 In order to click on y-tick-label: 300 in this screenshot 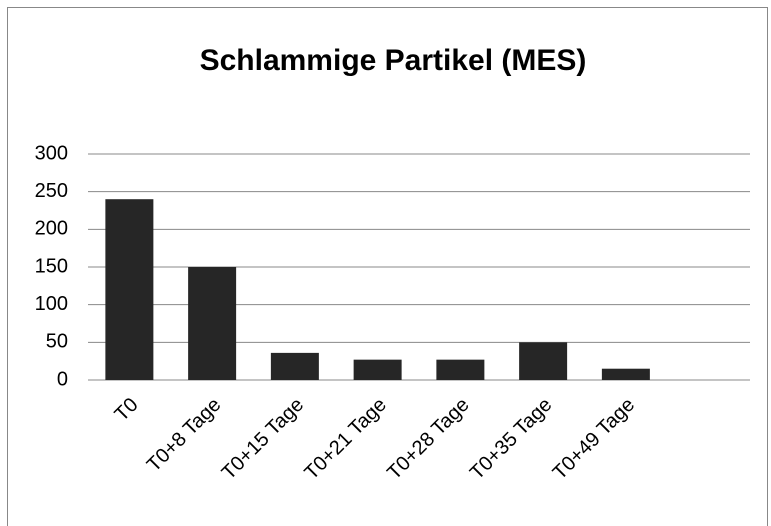, I will do `click(51, 153)`.